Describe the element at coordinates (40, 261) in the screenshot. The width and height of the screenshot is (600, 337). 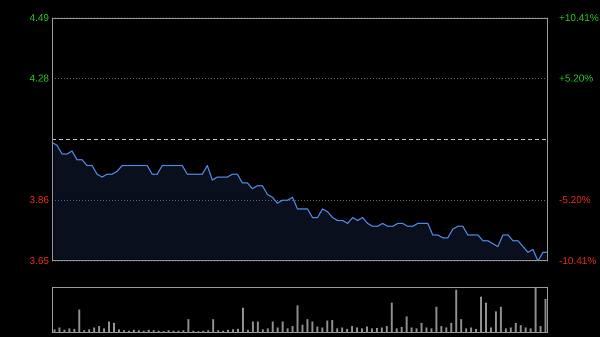
I see `y-tick-label: 3.65` at that location.